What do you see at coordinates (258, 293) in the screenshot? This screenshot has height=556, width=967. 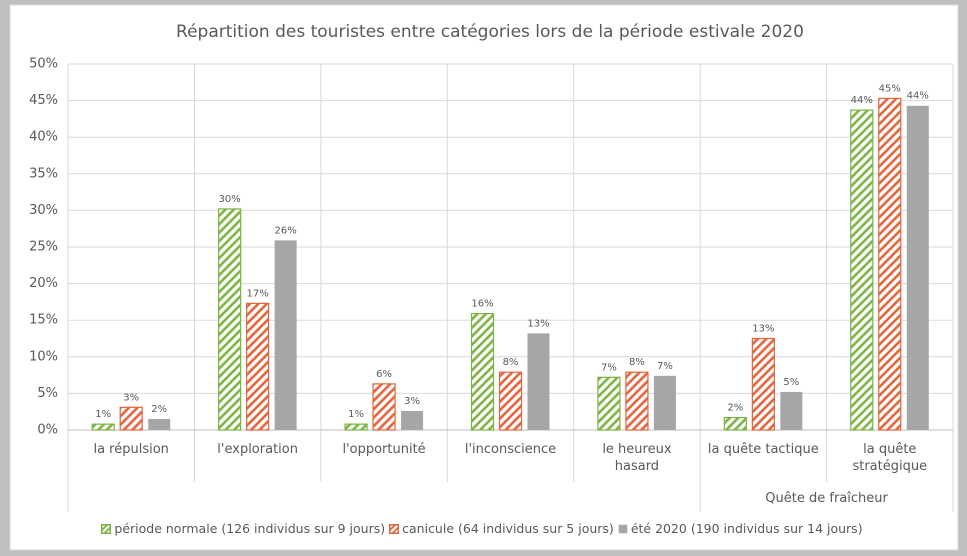 I see `data-label: 17%` at bounding box center [258, 293].